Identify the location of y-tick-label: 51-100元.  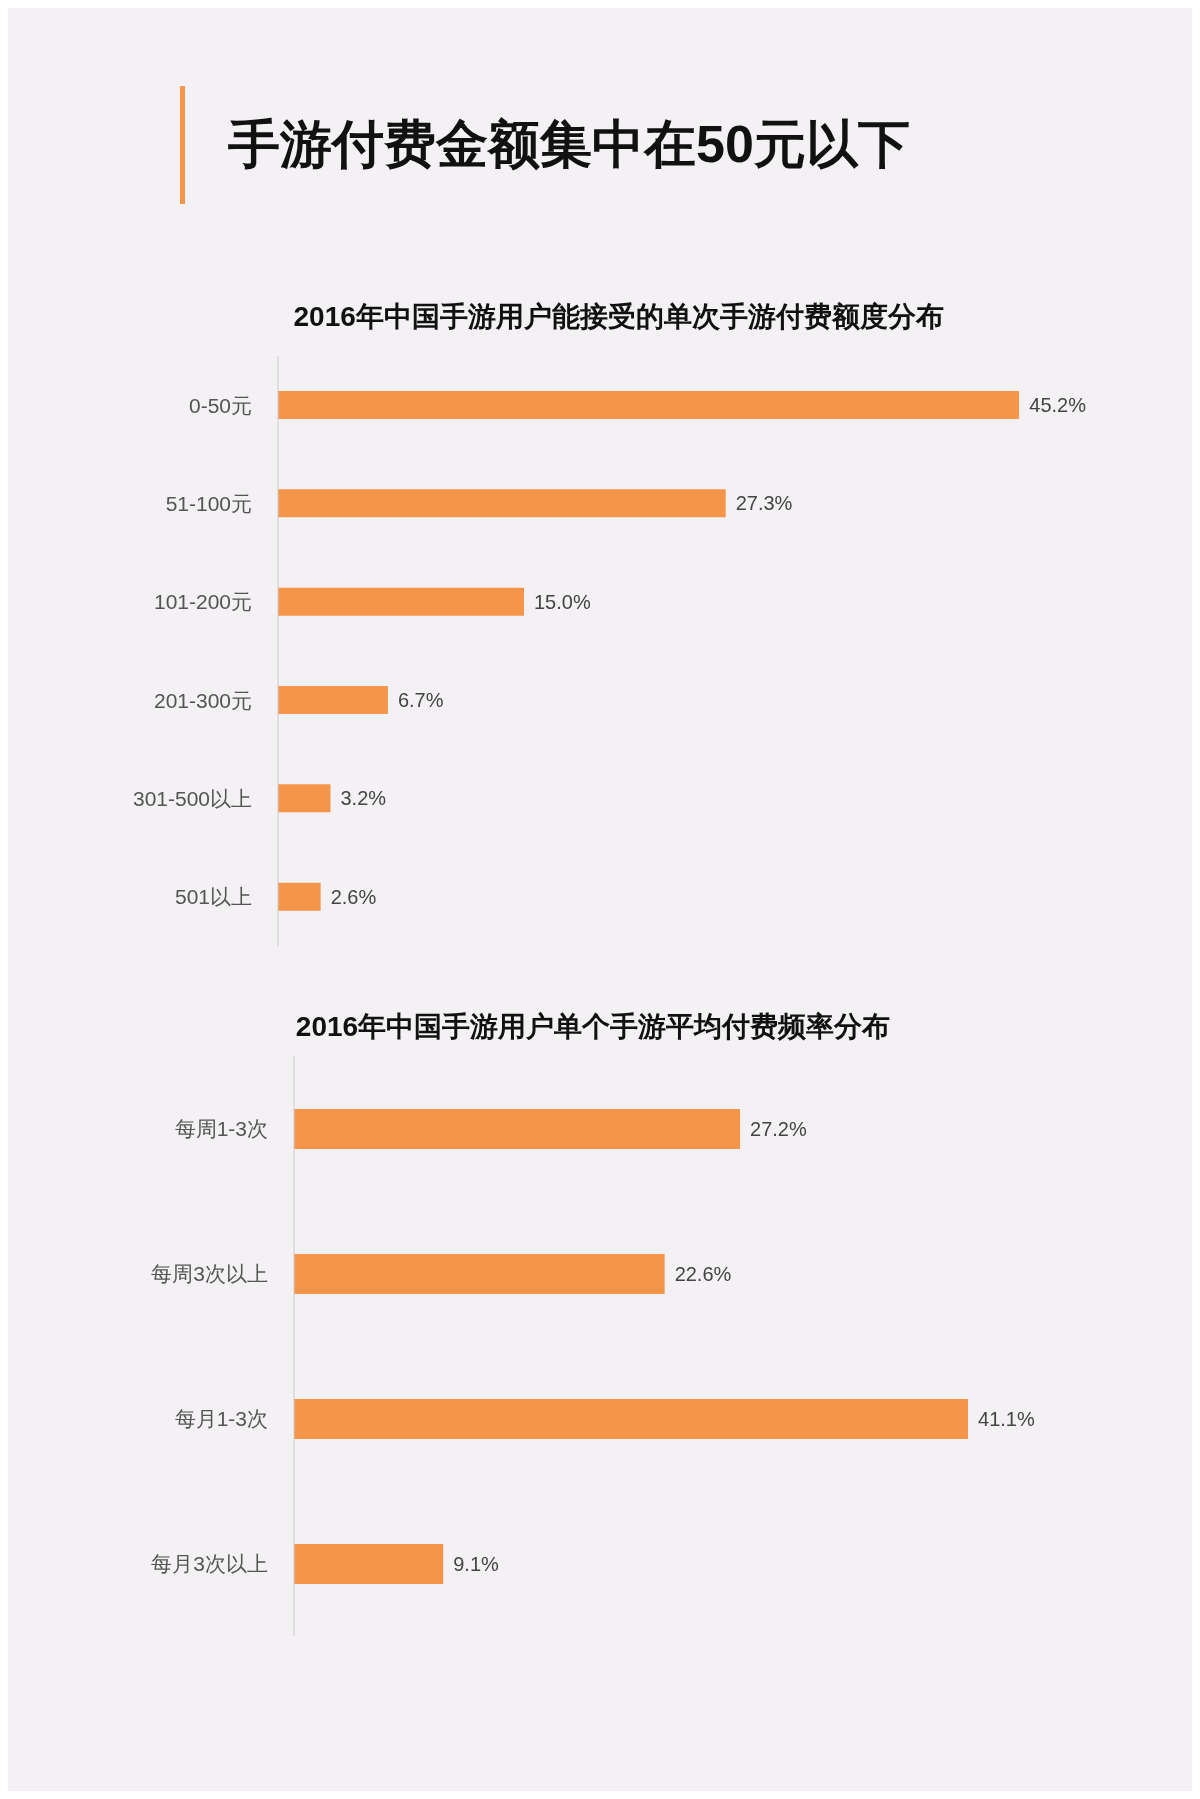
(208, 503).